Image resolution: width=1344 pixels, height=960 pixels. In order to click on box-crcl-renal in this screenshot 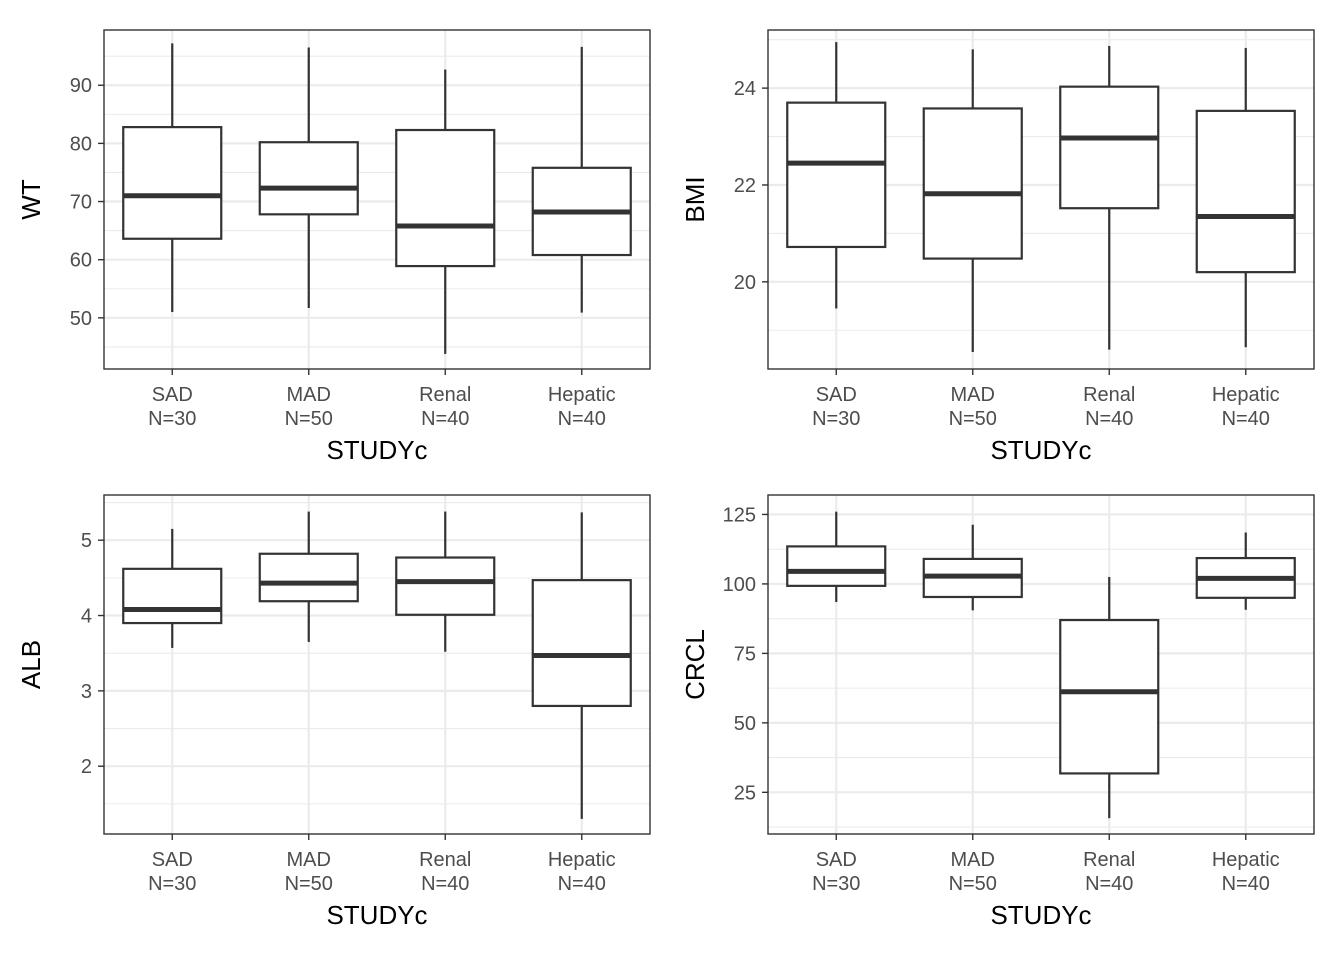, I will do `click(1109, 697)`.